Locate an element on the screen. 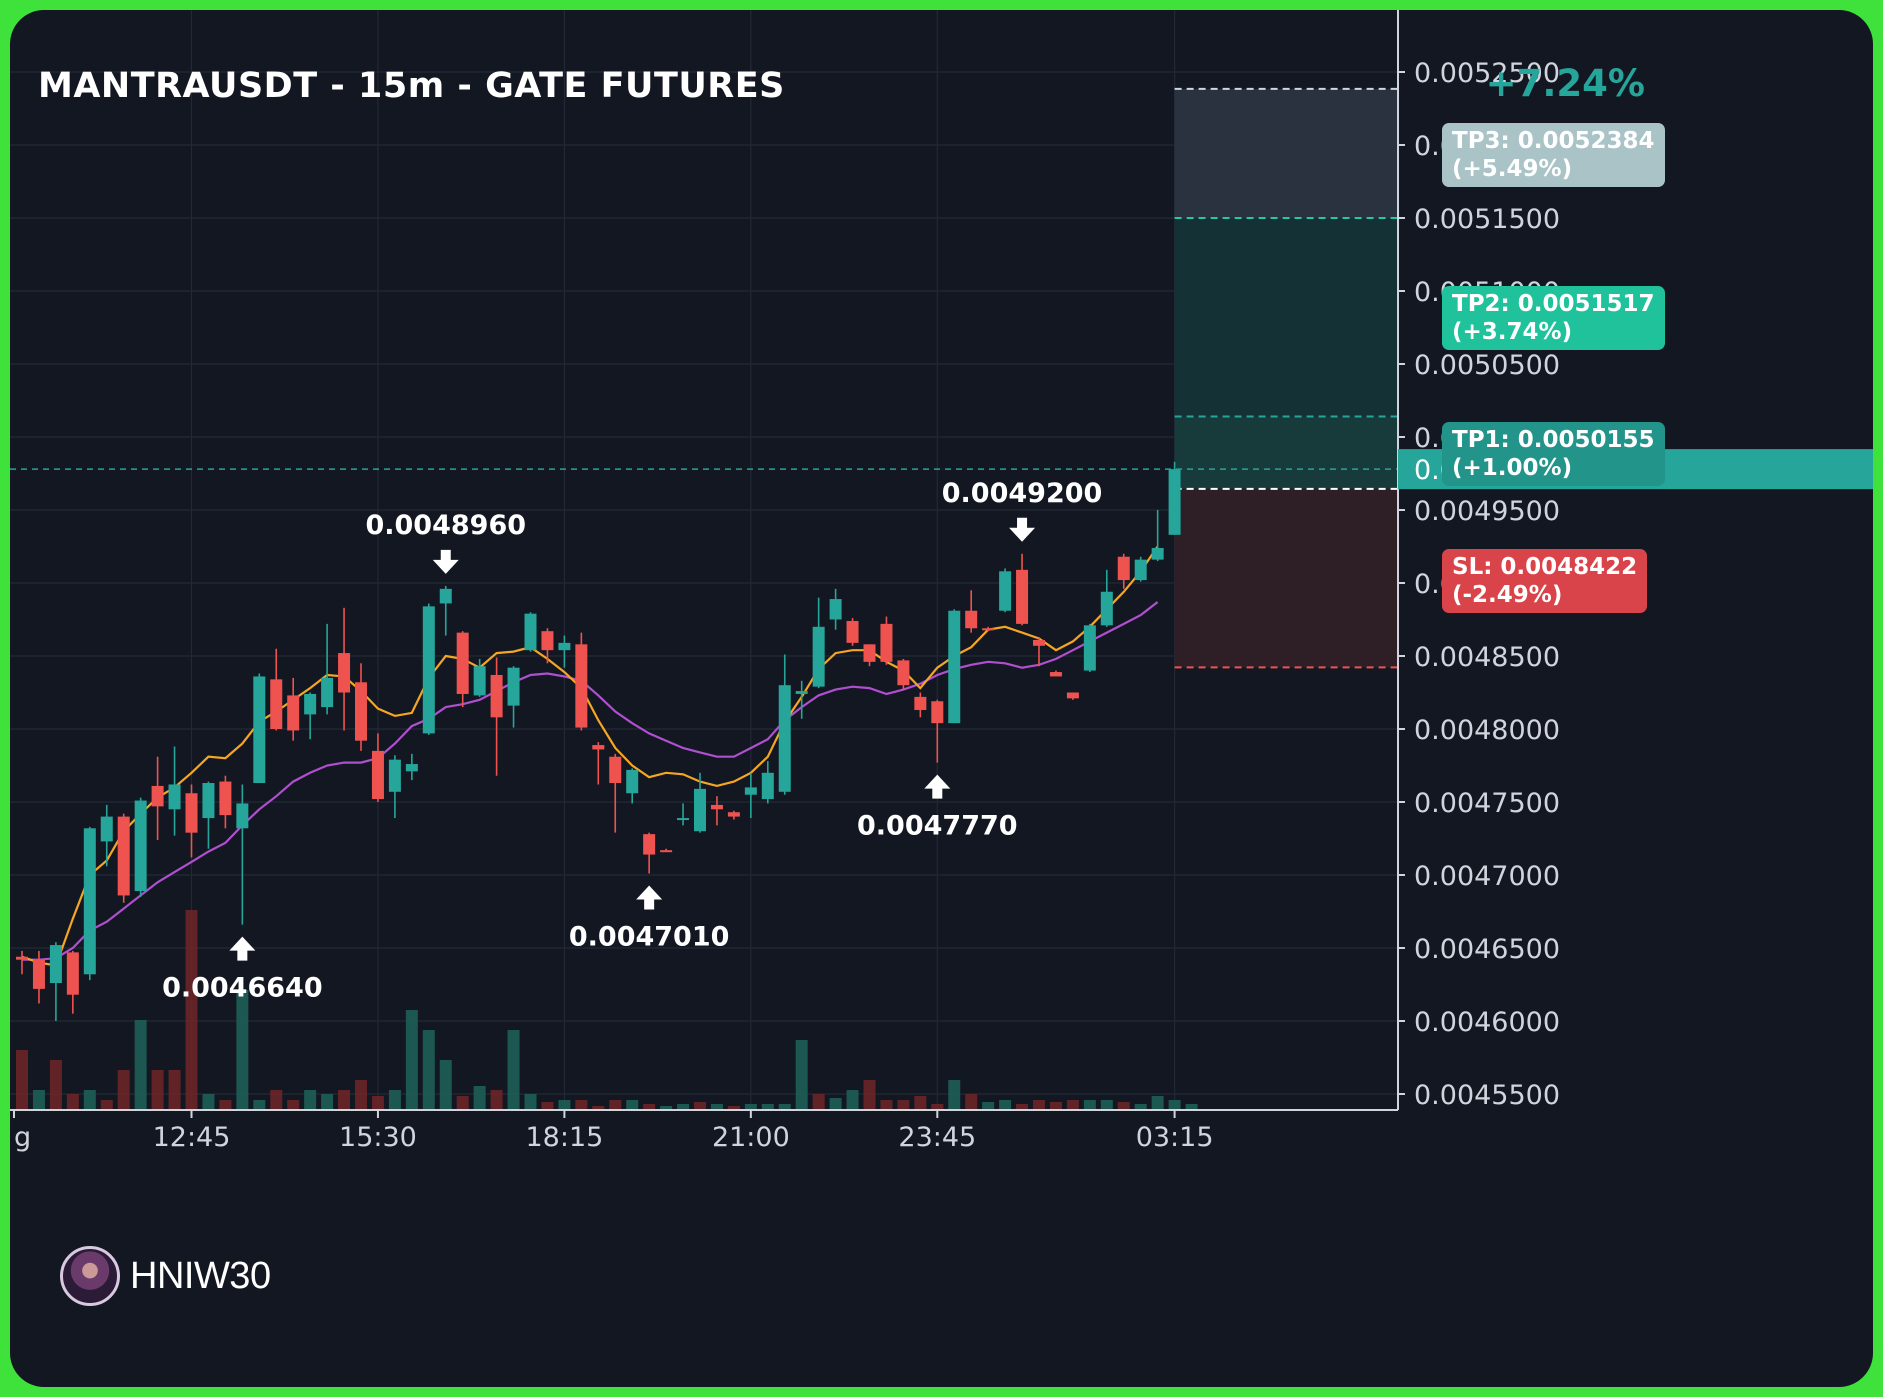  price-tick-label: 0.0048500 is located at coordinates (1487, 657).